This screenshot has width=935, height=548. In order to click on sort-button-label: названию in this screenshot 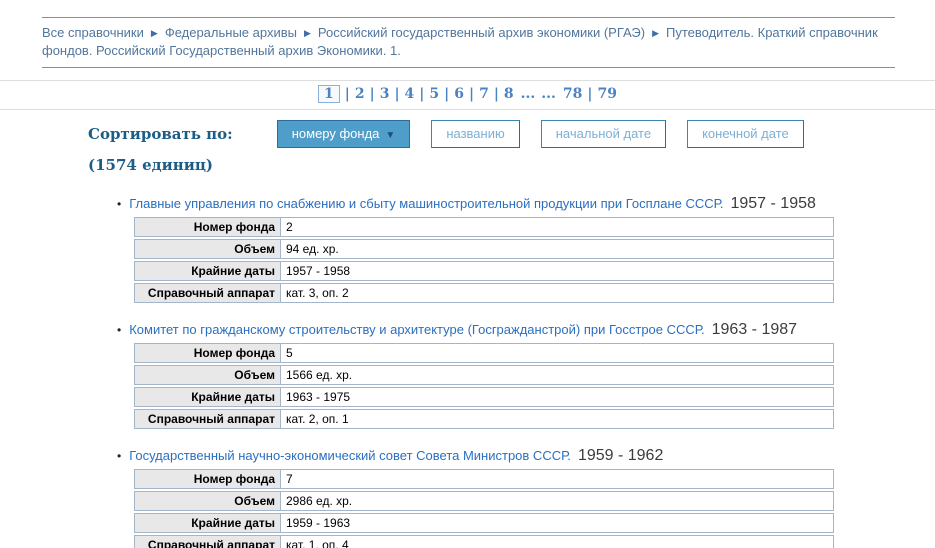, I will do `click(475, 133)`.